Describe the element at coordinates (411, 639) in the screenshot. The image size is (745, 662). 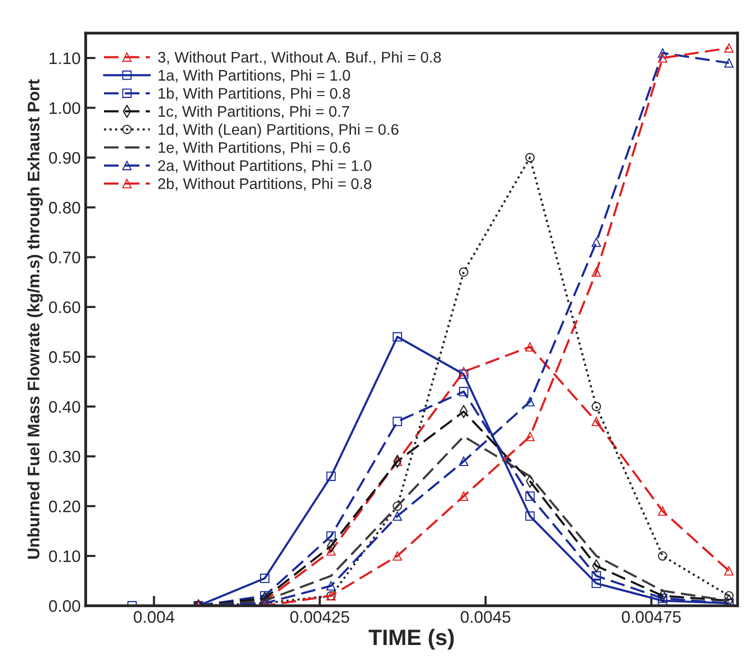
I see `x-axis-title: TIME (s)` at that location.